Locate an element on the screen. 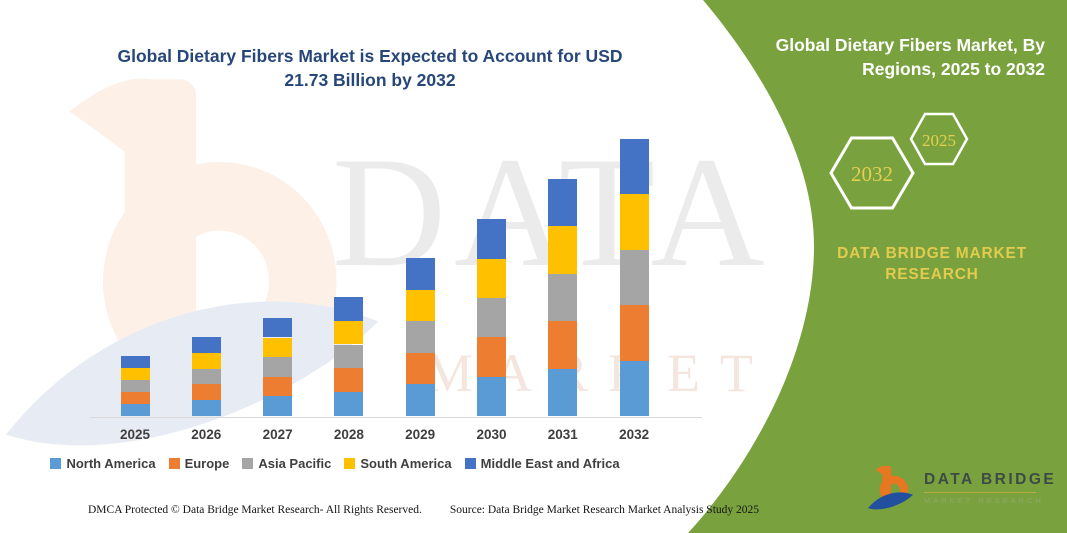  x-axis-label-2027: 2027 is located at coordinates (277, 434).